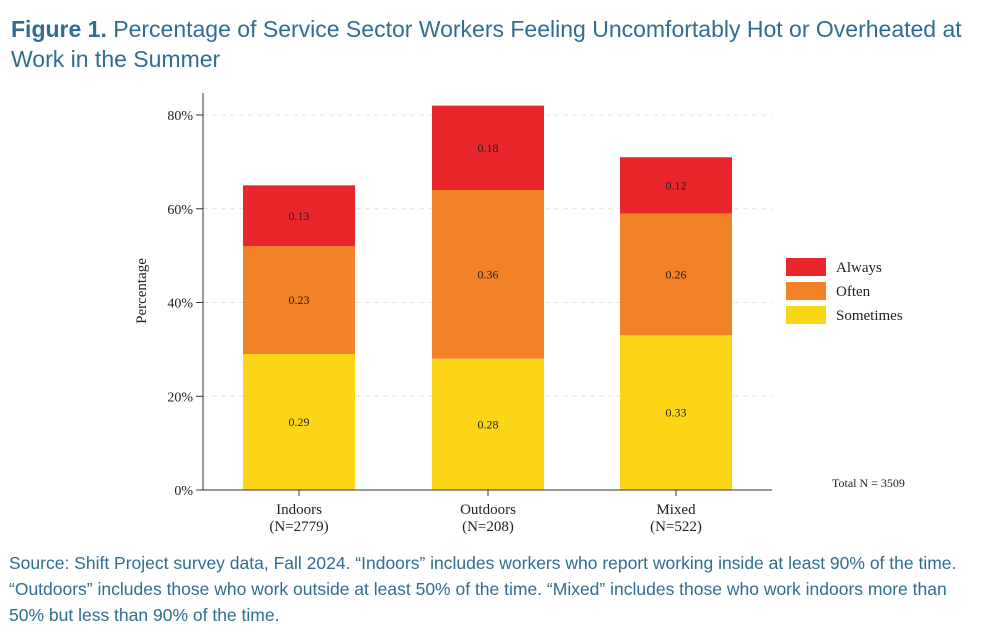 This screenshot has height=640, width=1000. Describe the element at coordinates (299, 510) in the screenshot. I see `x-tick-label: Indoors` at that location.